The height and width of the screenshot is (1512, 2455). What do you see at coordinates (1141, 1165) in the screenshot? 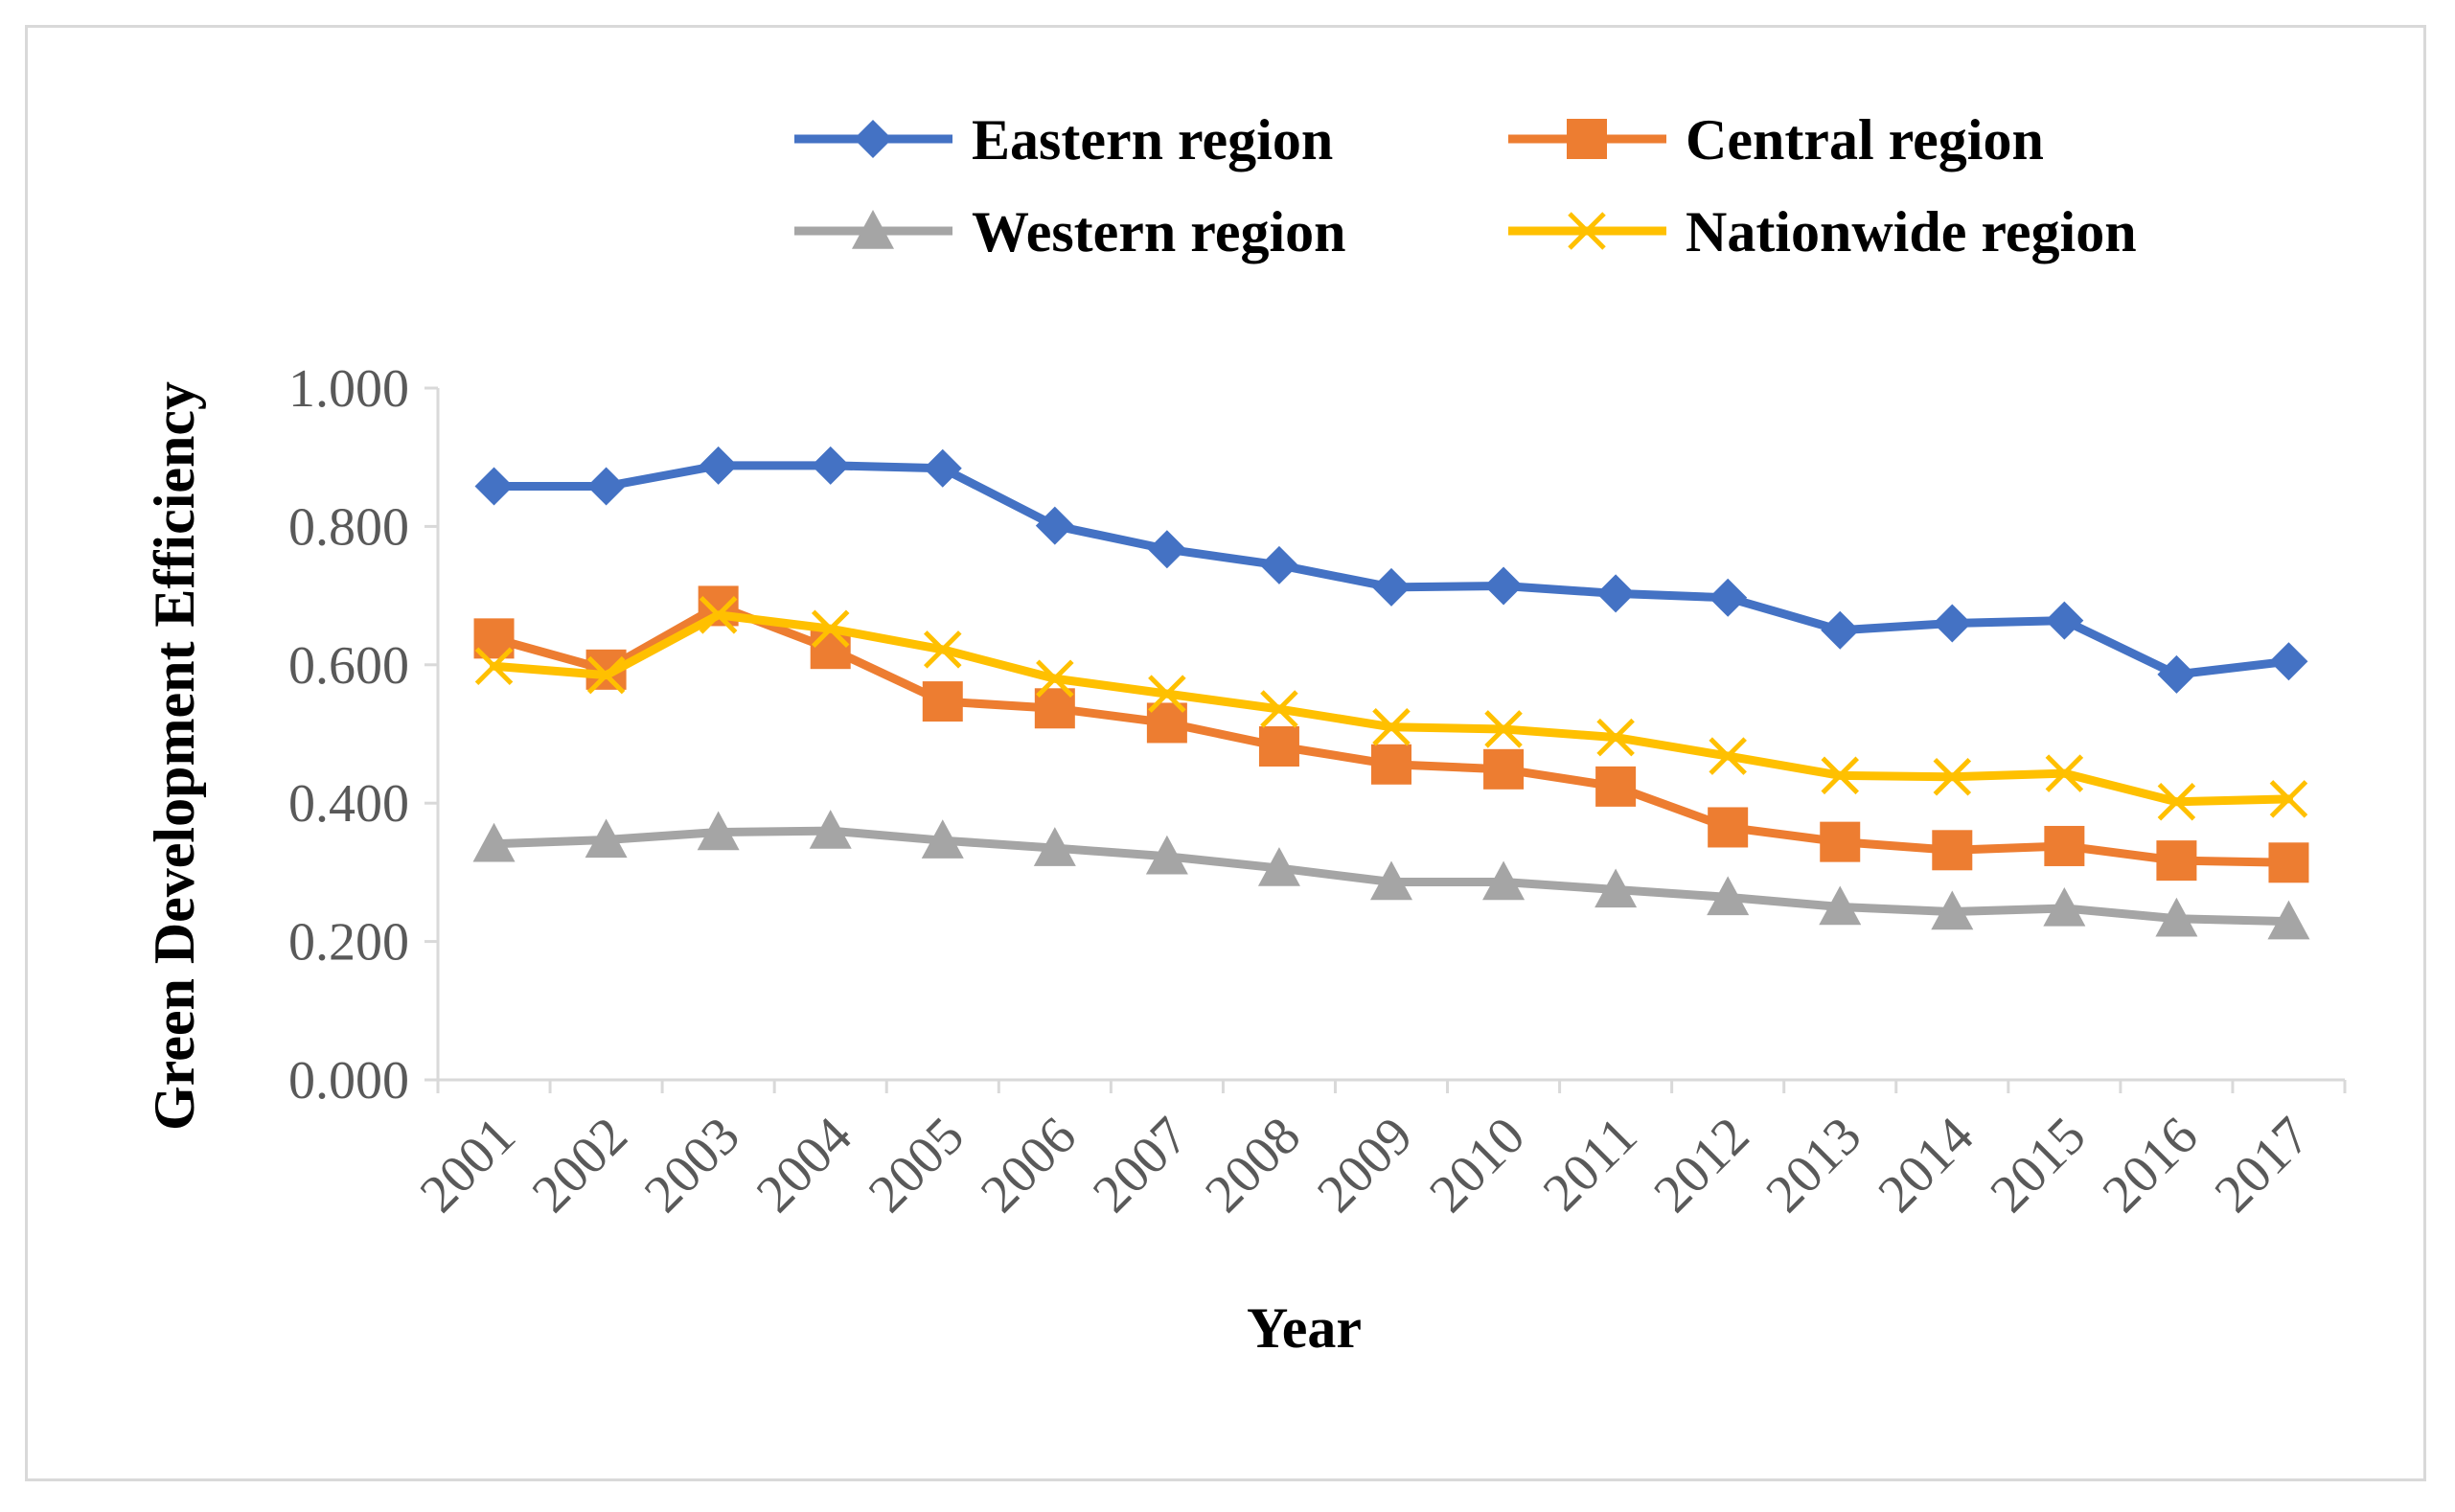
I see `x-tick-label: 2007` at bounding box center [1141, 1165].